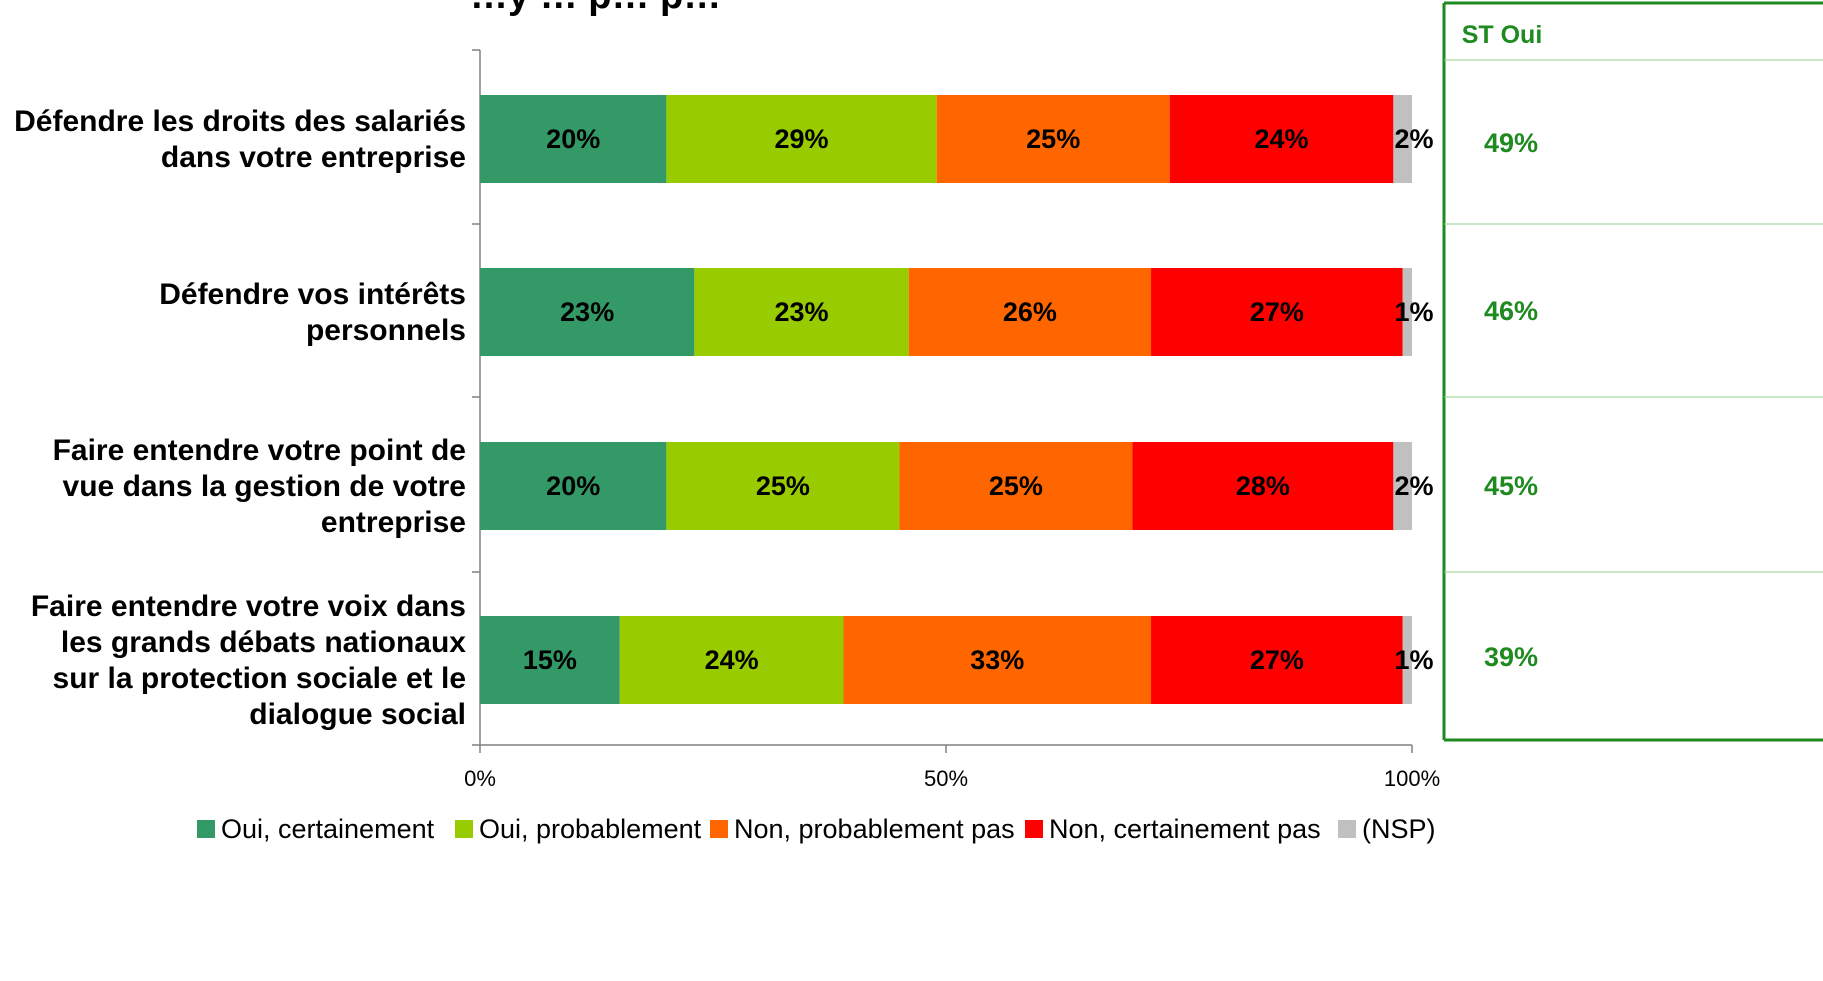 Image resolution: width=1823 pixels, height=981 pixels. Describe the element at coordinates (240, 121) in the screenshot. I see `category-label-line: Défendre les droits des salariés` at that location.